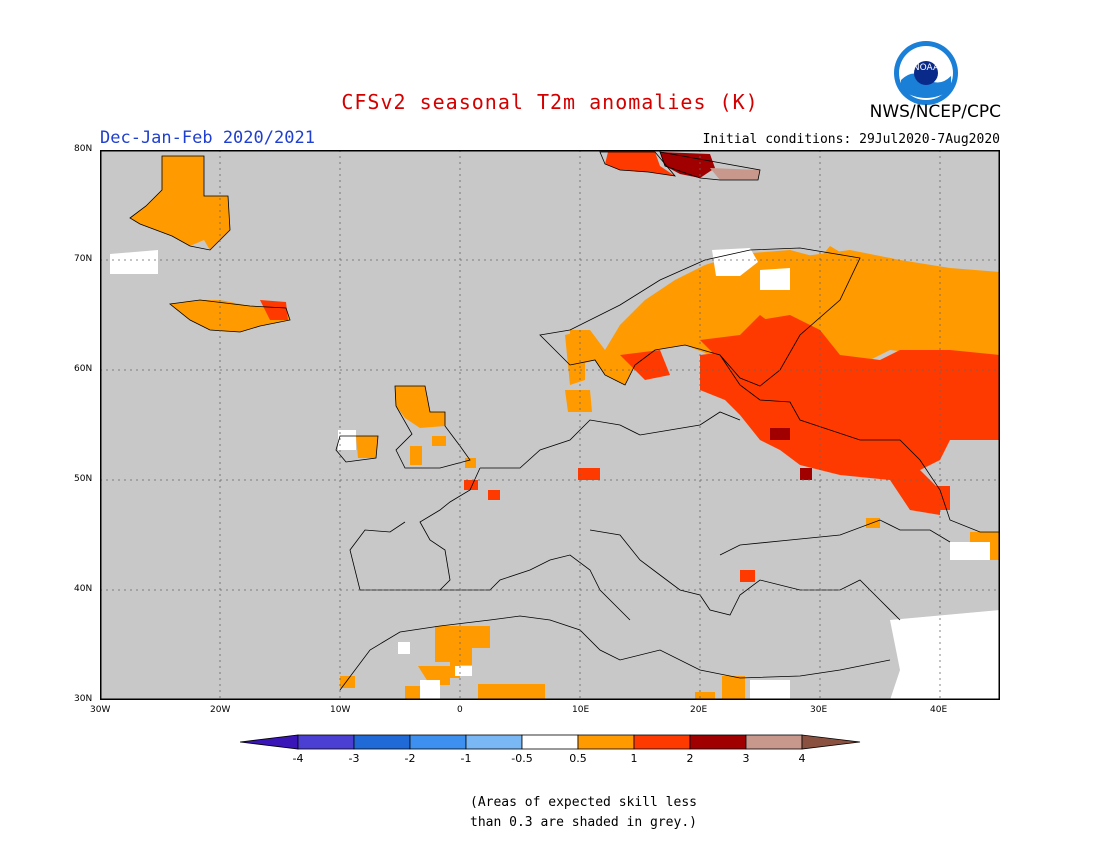 The height and width of the screenshot is (850, 1100). What do you see at coordinates (735, 262) in the screenshot?
I see `white-scandi` at bounding box center [735, 262].